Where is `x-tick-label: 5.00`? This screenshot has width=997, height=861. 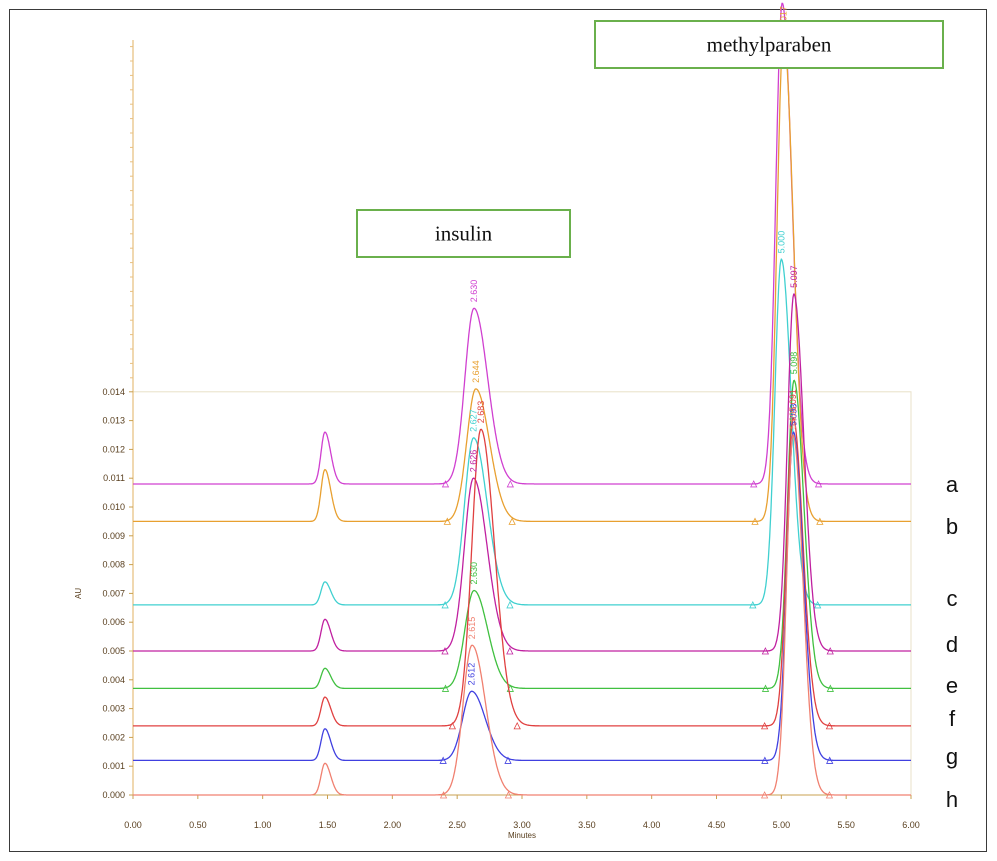 x-tick-label: 5.00 is located at coordinates (782, 825).